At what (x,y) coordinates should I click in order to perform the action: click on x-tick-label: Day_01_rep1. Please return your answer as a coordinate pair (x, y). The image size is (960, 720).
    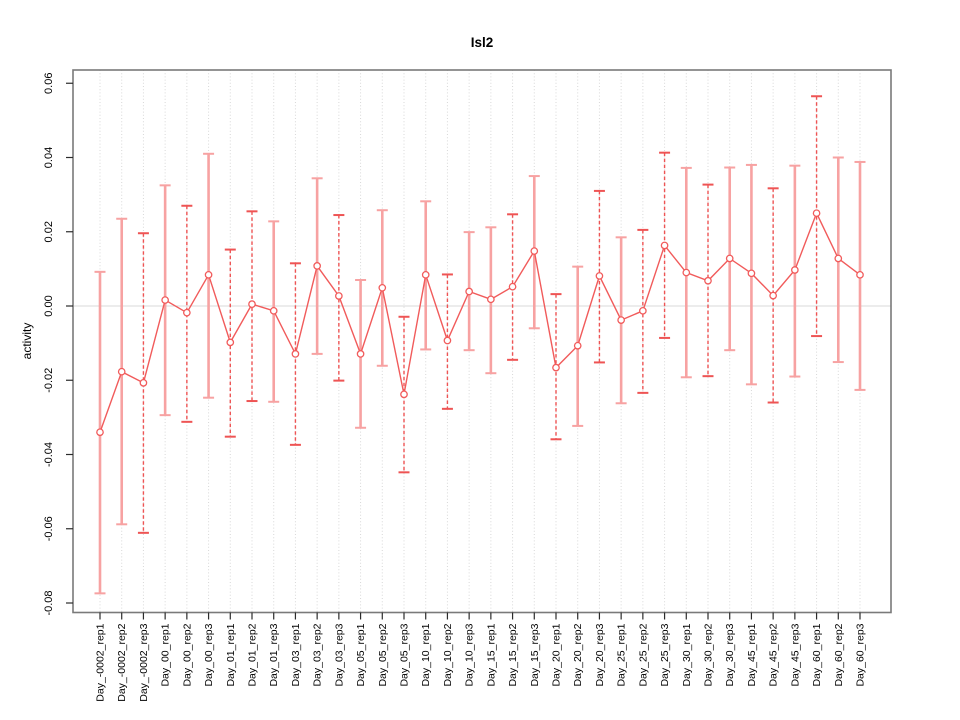
    Looking at the image, I should click on (231, 654).